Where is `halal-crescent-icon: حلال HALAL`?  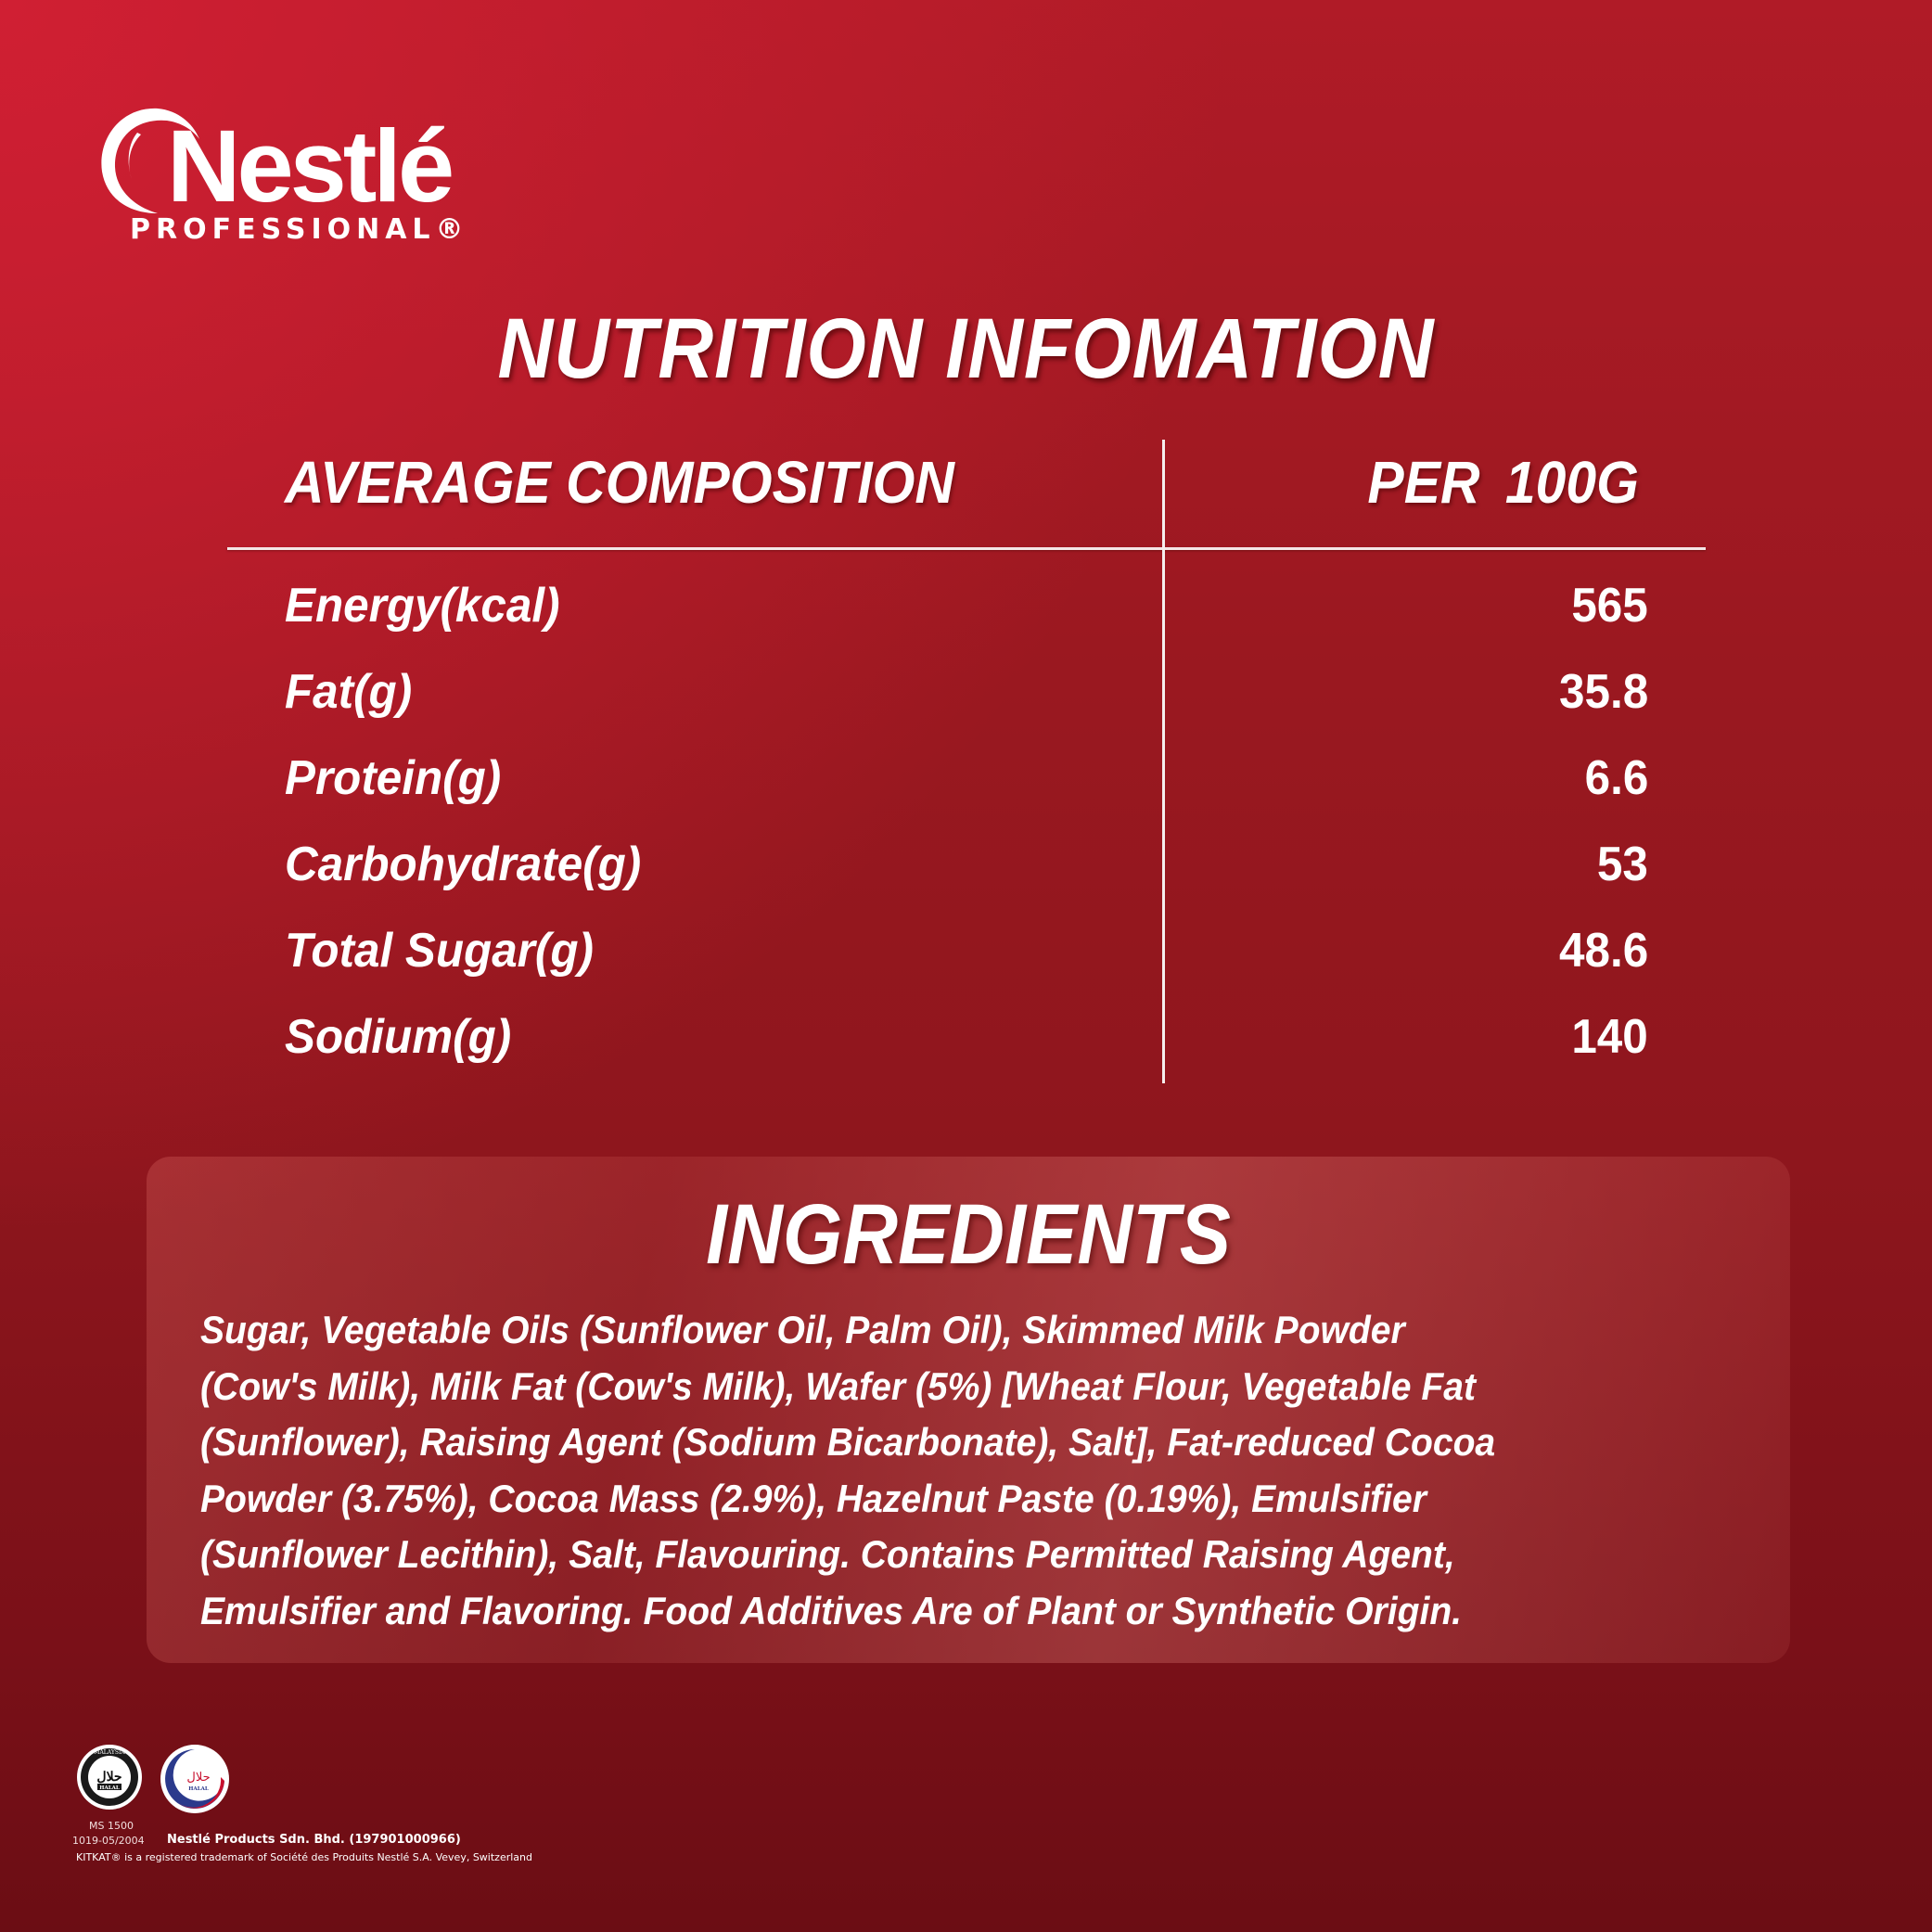 halal-crescent-icon: حلال HALAL is located at coordinates (195, 1779).